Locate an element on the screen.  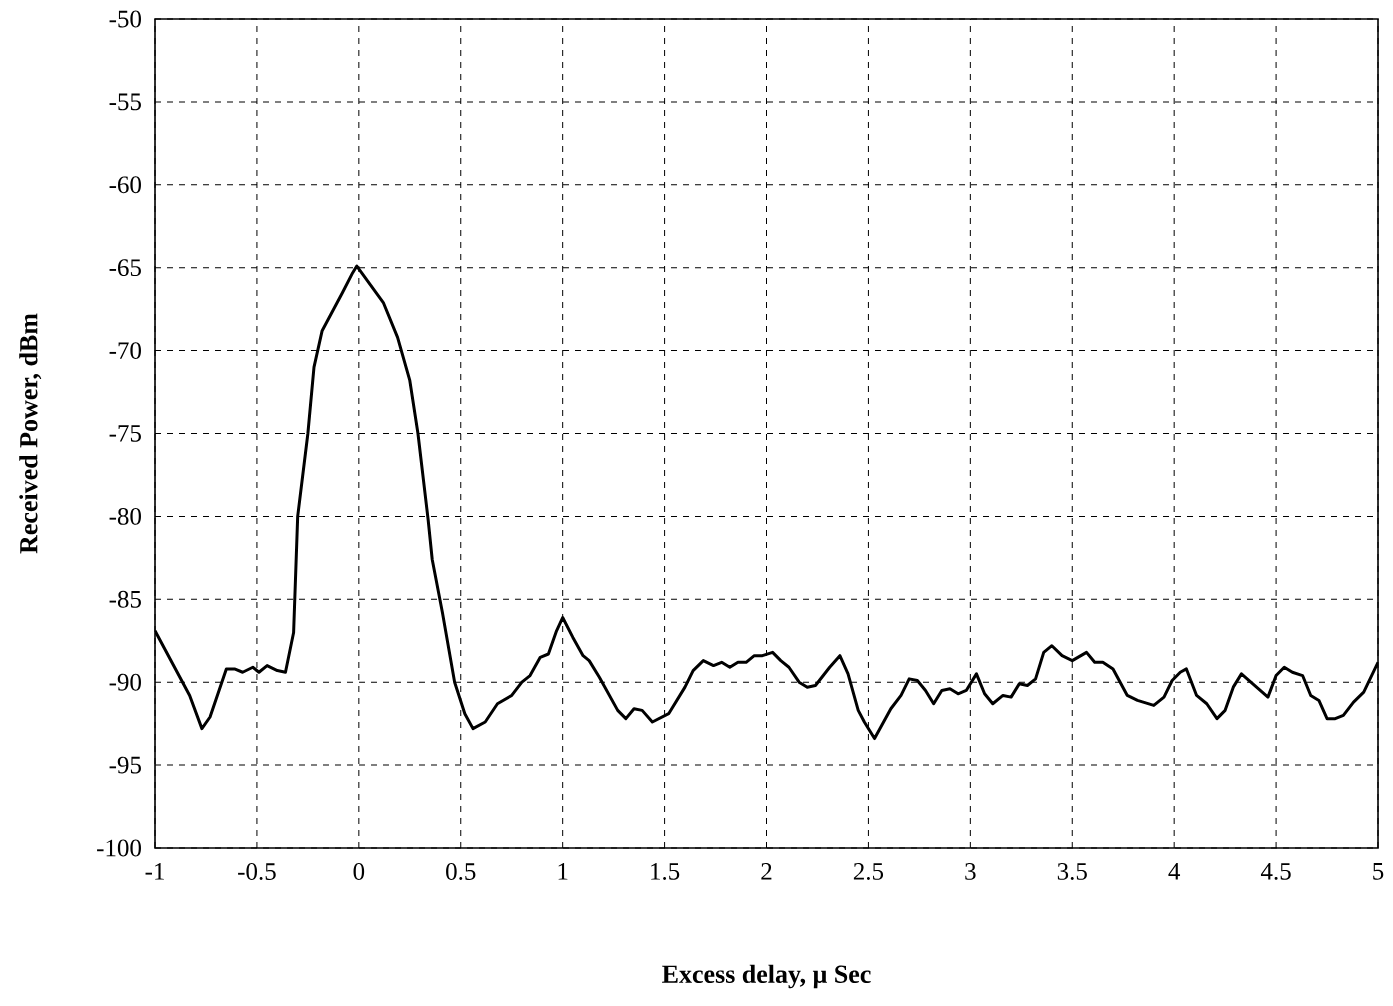
x-tick-label: 1 is located at coordinates (563, 871).